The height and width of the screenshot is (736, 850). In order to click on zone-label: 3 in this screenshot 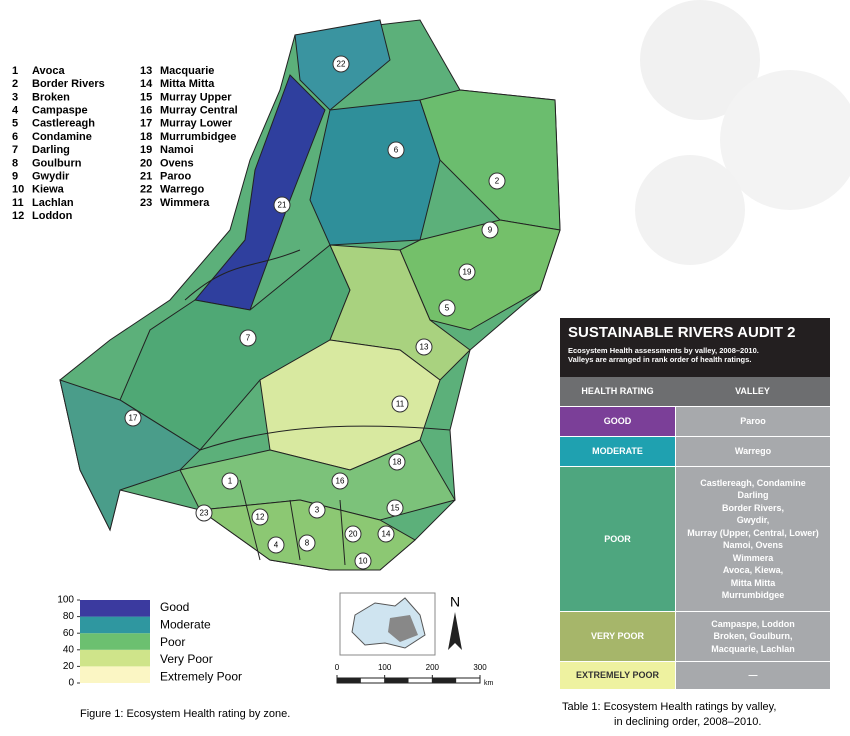, I will do `click(317, 510)`.